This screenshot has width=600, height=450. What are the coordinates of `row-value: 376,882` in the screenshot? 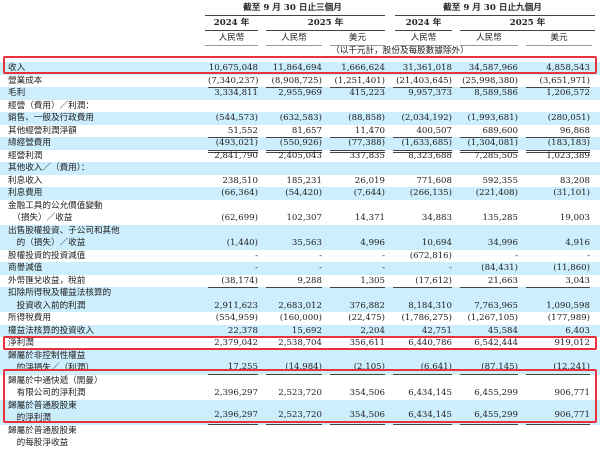 It's located at (367, 305).